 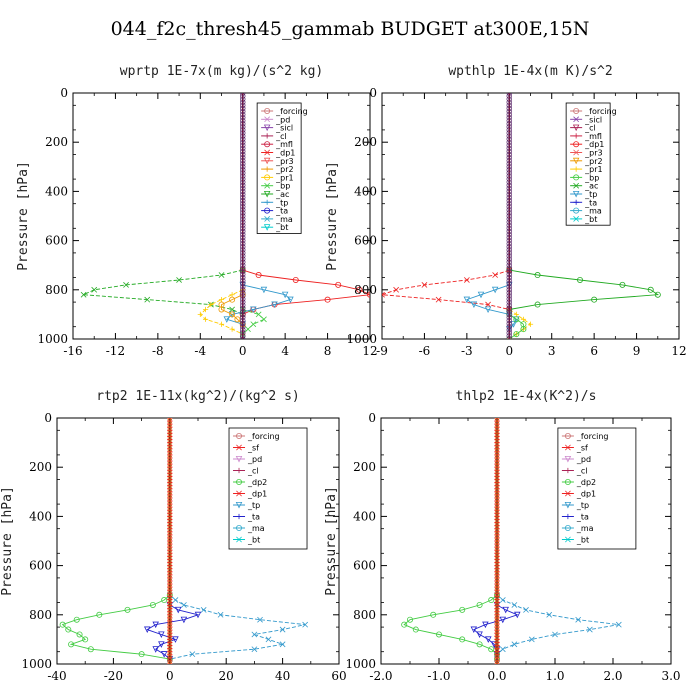 I want to click on y-tick-label: 600, so click(x=56, y=241).